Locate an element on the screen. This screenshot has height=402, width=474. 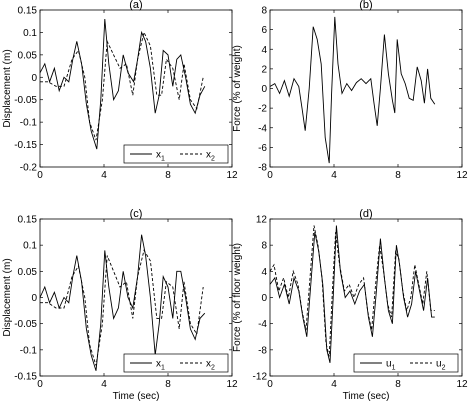
y-tick-label: -12 is located at coordinates (260, 377).